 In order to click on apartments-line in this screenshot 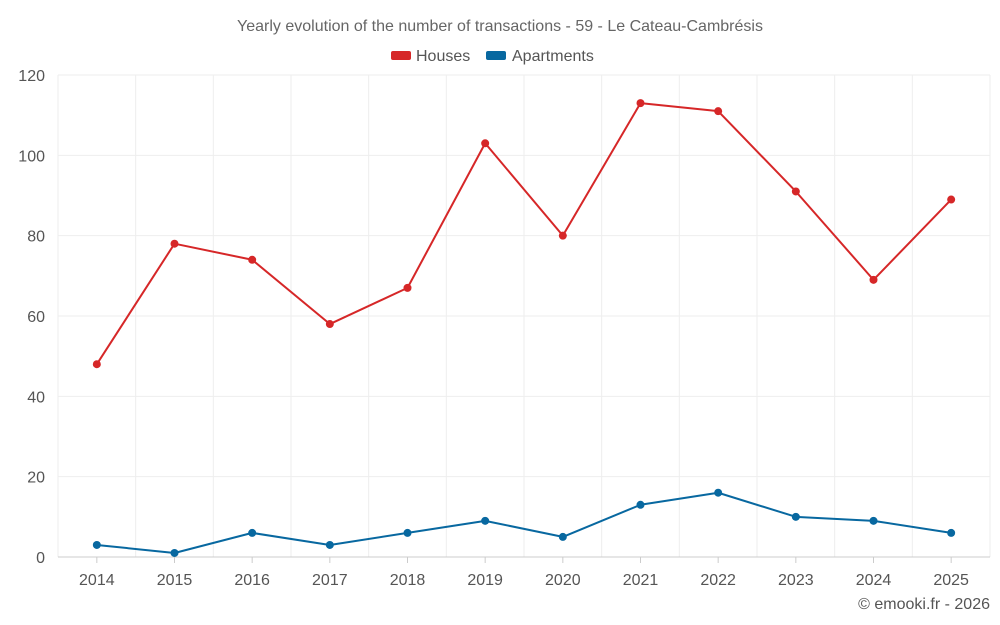, I will do `click(524, 522)`.